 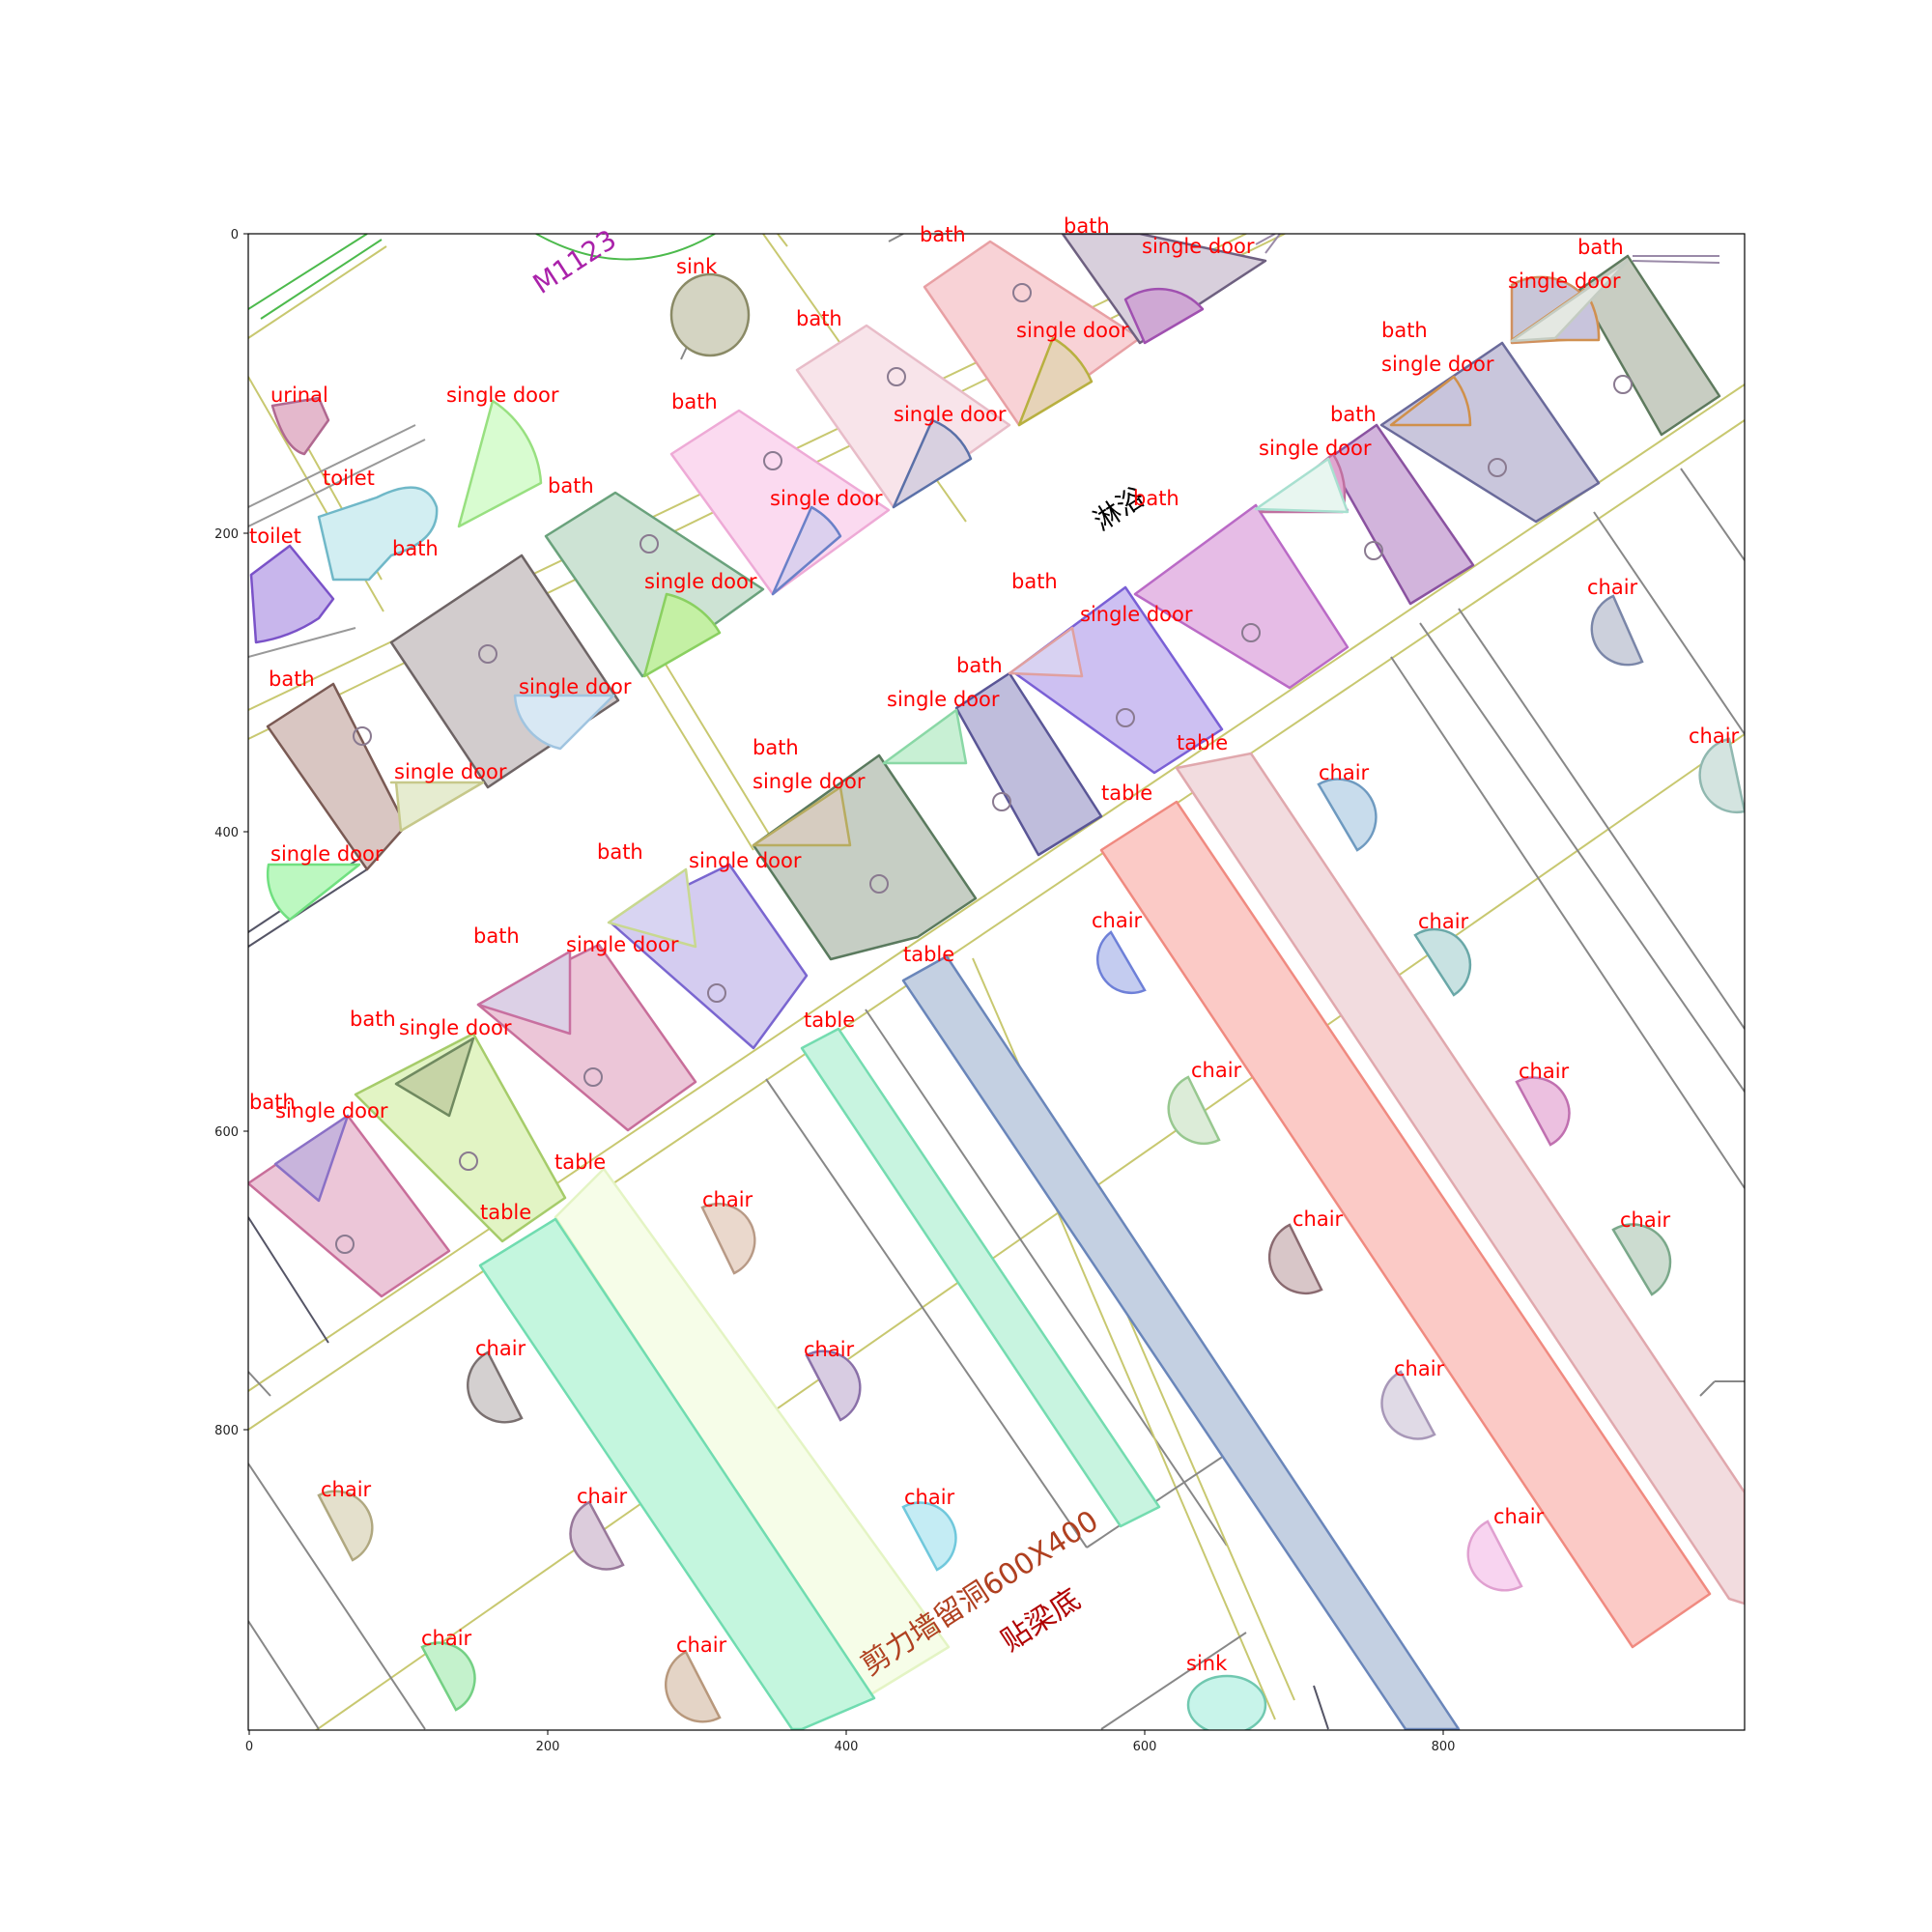 I want to click on y-tick-label: 200, so click(x=226, y=534).